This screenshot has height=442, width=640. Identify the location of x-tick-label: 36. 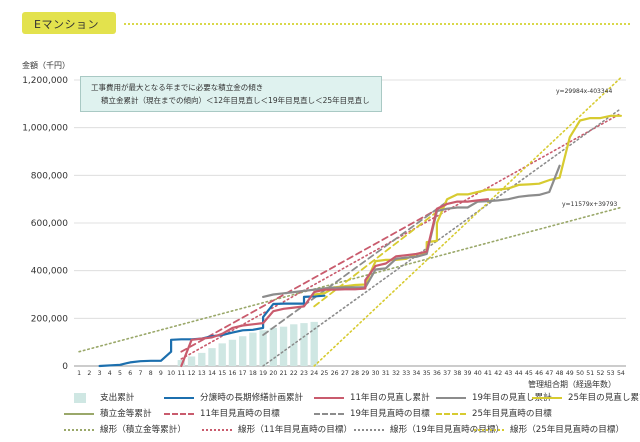
(437, 373).